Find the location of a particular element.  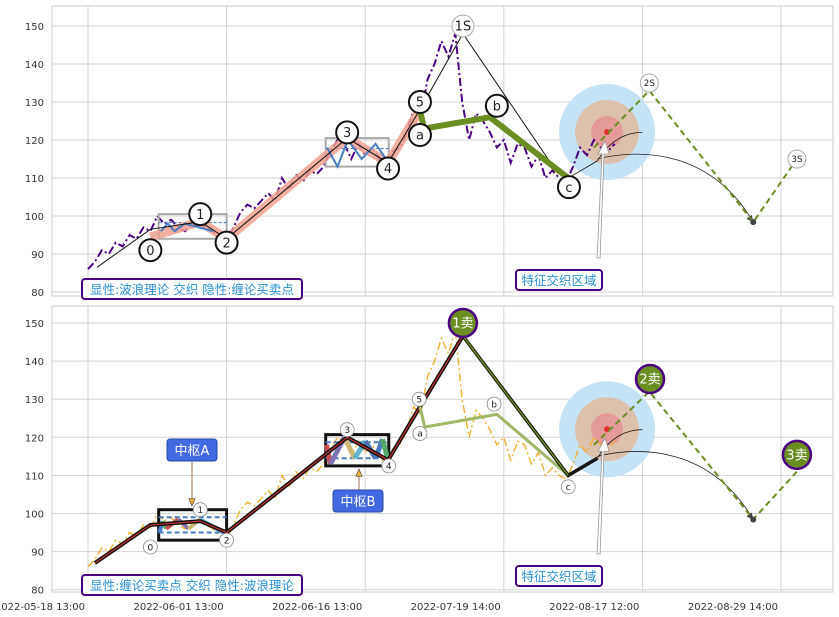

zhongshu-b-label: 中枢B is located at coordinates (358, 502).